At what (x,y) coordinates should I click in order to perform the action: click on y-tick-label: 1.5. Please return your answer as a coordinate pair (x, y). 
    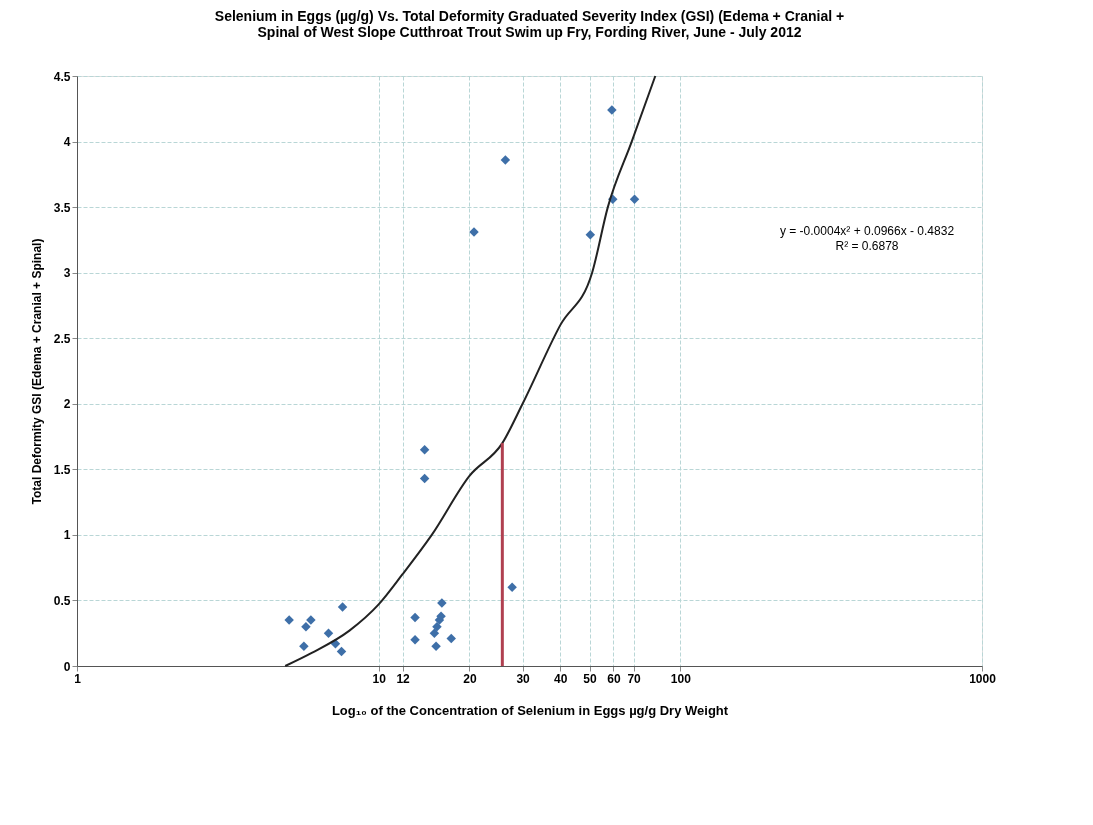
    Looking at the image, I should click on (62, 469).